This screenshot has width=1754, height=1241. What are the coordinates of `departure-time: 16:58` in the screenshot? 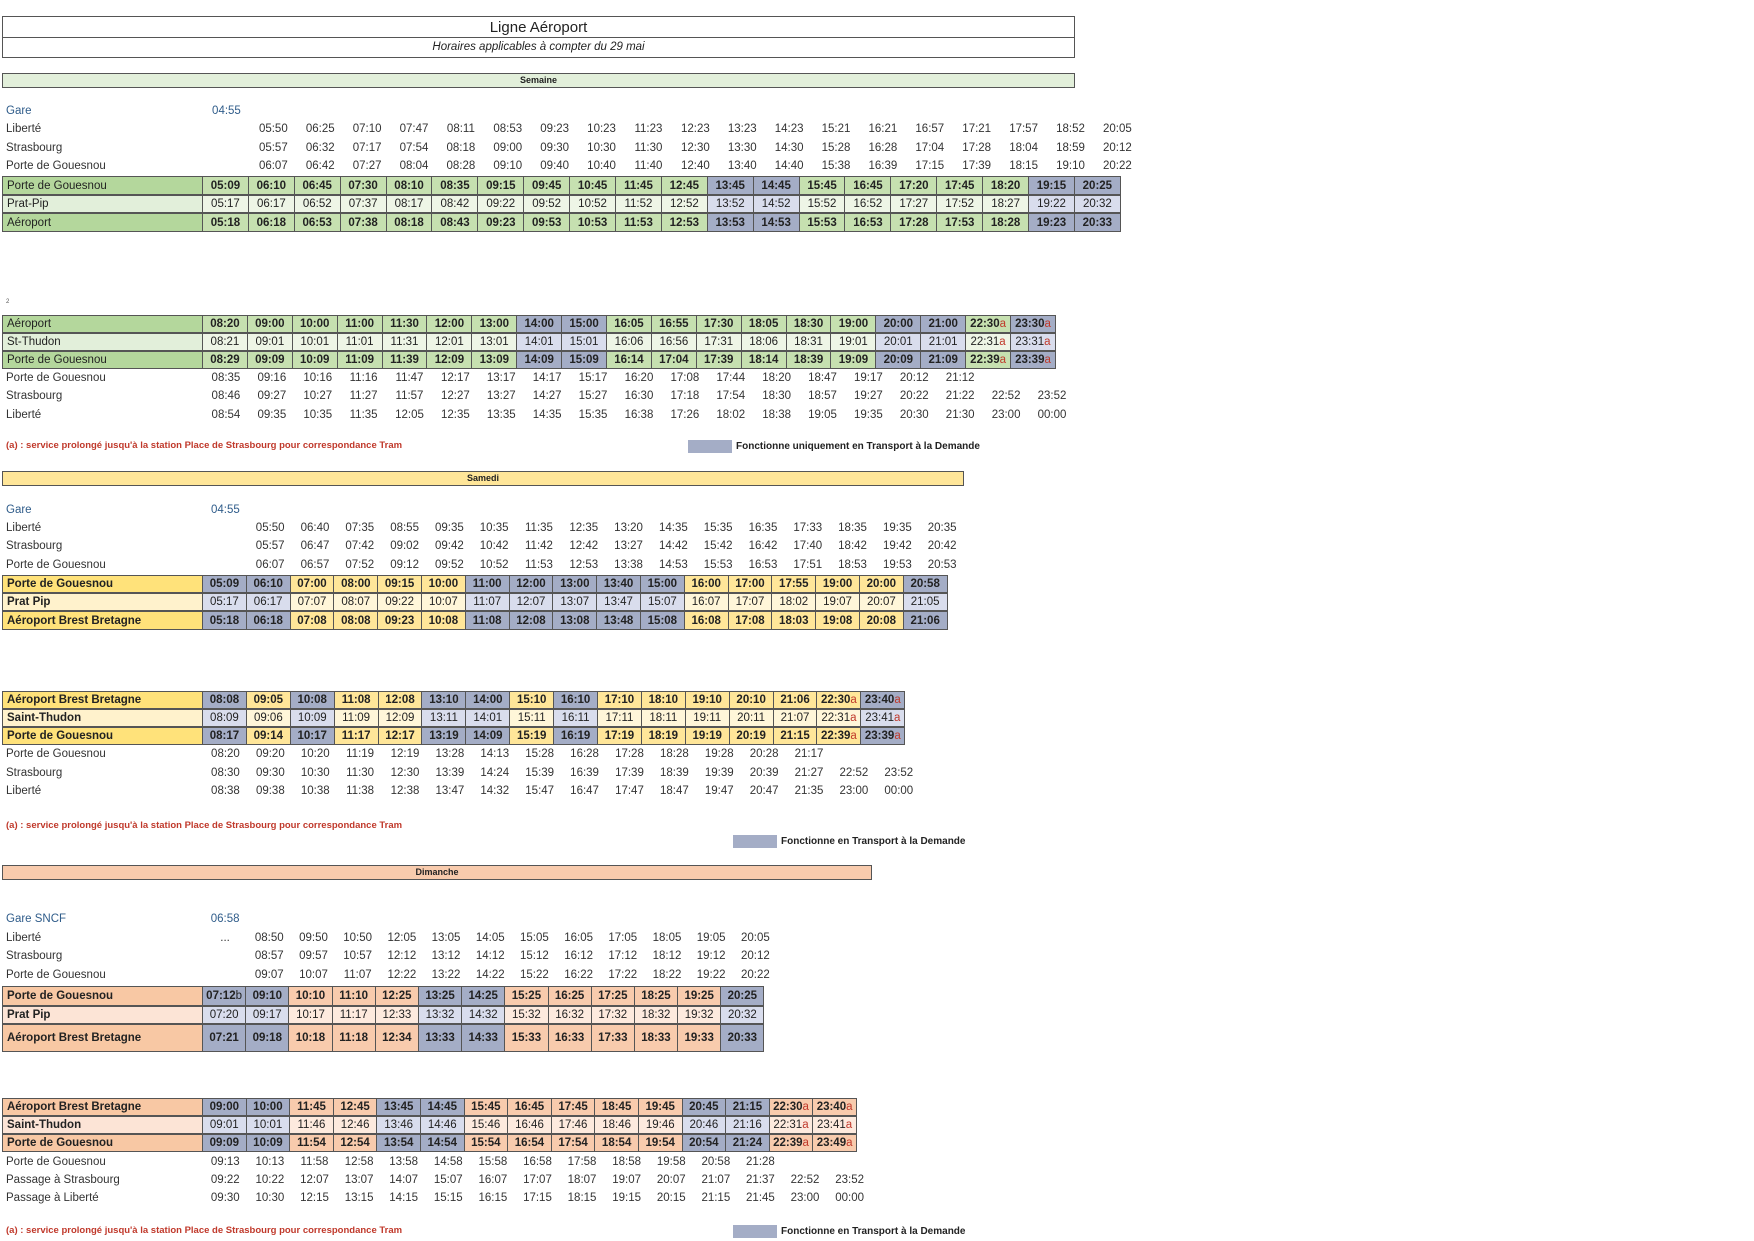 It's located at (537, 1162).